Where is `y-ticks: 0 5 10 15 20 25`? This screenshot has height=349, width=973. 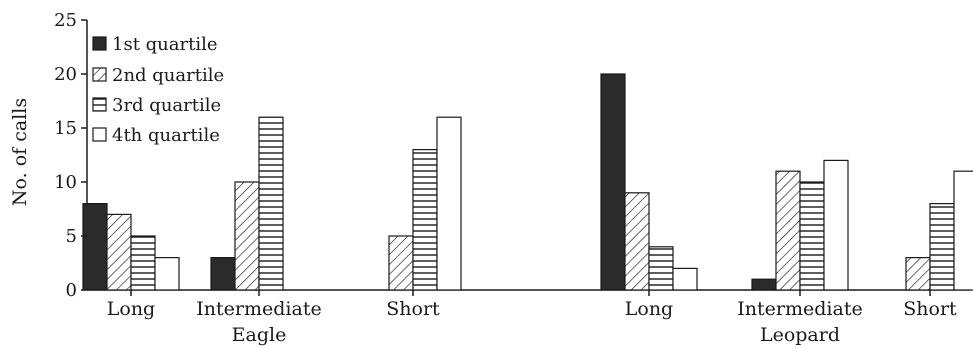 y-ticks: 0 5 10 15 20 25 is located at coordinates (70, 155).